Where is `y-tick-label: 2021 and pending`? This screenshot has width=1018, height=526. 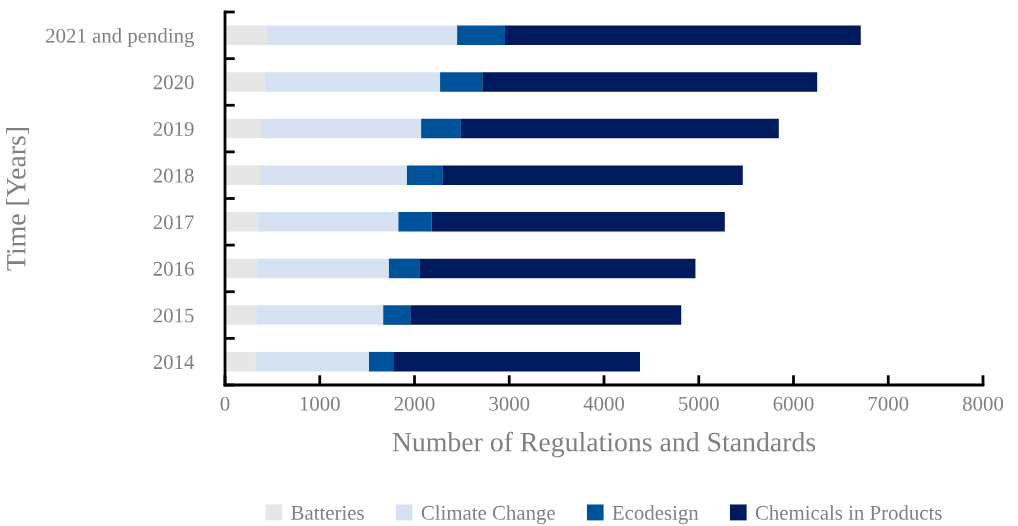
y-tick-label: 2021 and pending is located at coordinates (120, 38).